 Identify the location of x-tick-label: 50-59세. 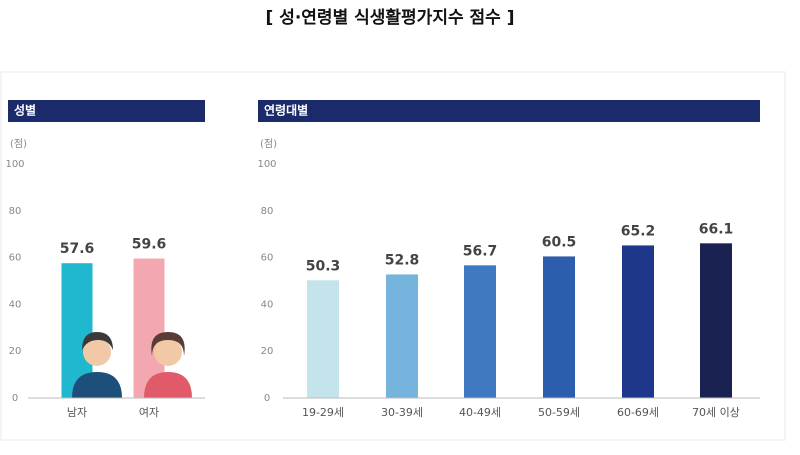
(559, 412).